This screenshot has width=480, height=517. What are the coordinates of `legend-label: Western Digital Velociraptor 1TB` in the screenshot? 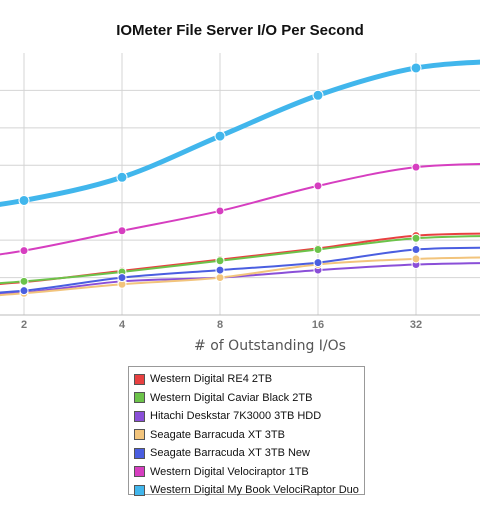 It's located at (229, 471).